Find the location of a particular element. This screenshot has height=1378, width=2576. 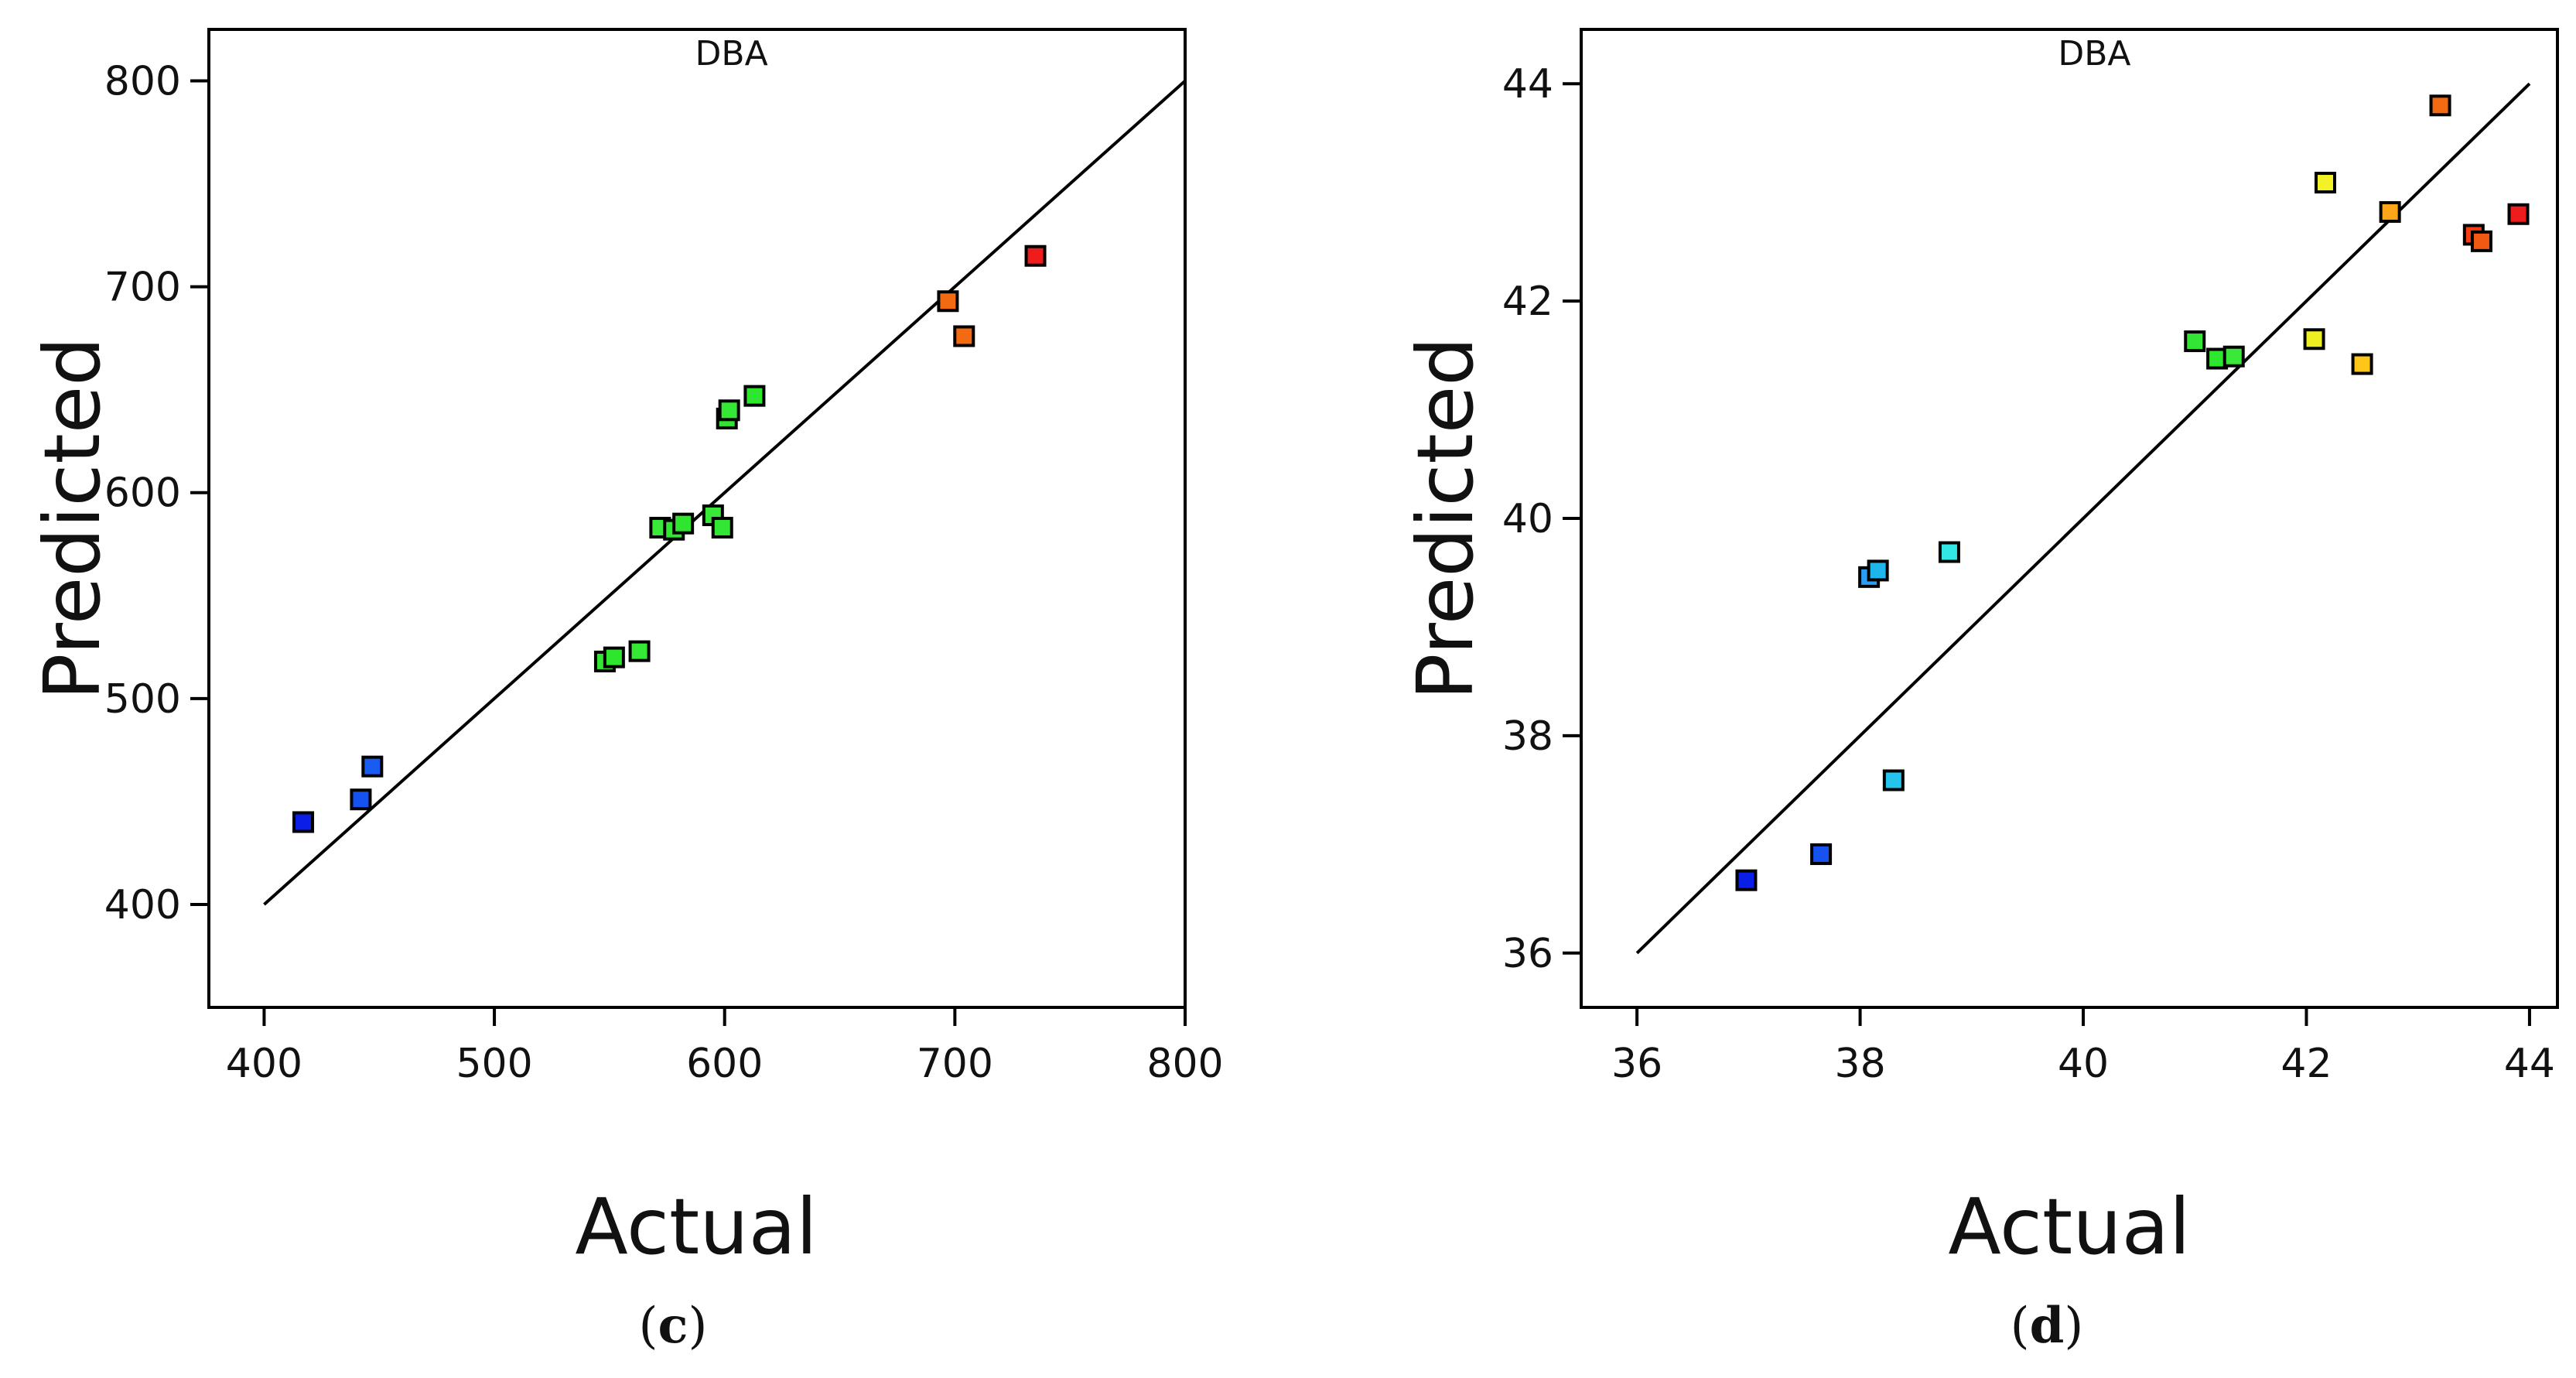

y-tick-label: 600 is located at coordinates (142, 494).